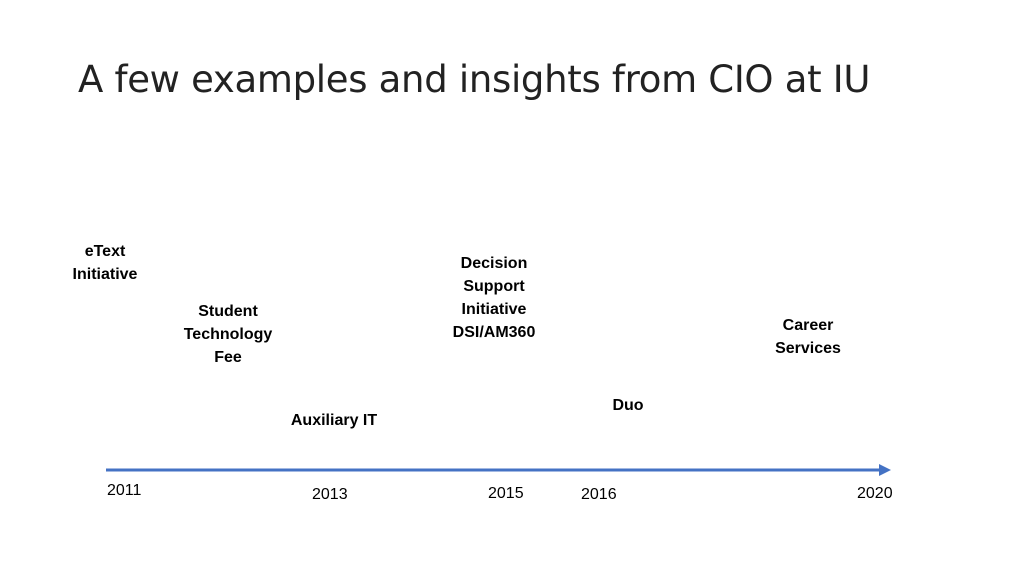 This screenshot has width=1024, height=576. Describe the element at coordinates (494, 286) in the screenshot. I see `event-line: Support` at that location.